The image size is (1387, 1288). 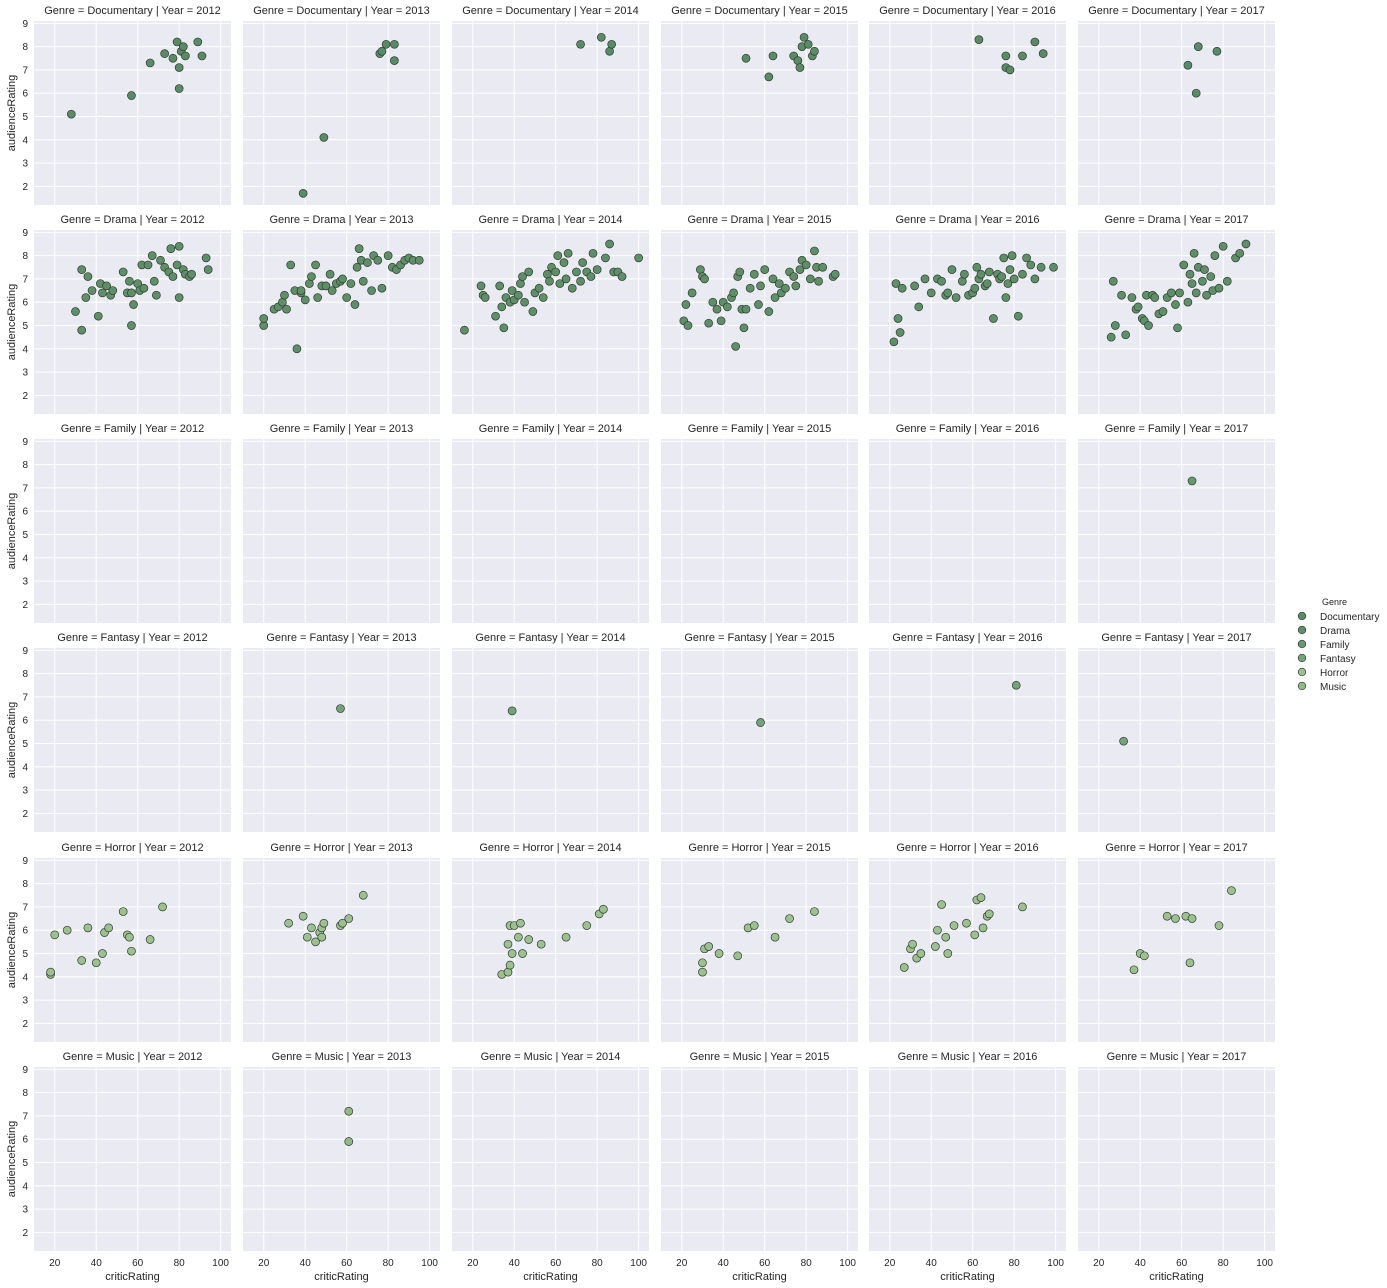 I want to click on y-tick-label: 5, so click(x=25, y=1163).